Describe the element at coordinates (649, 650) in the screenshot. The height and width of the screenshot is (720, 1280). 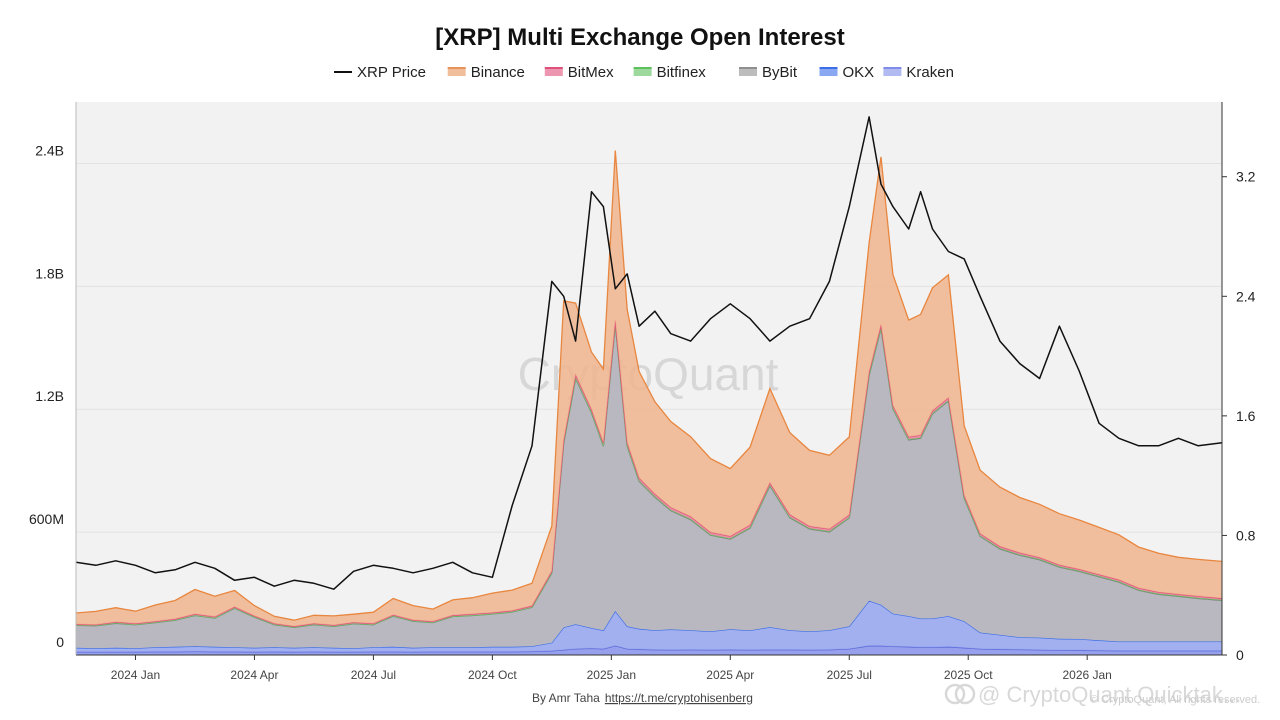
I see `area-kraken` at that location.